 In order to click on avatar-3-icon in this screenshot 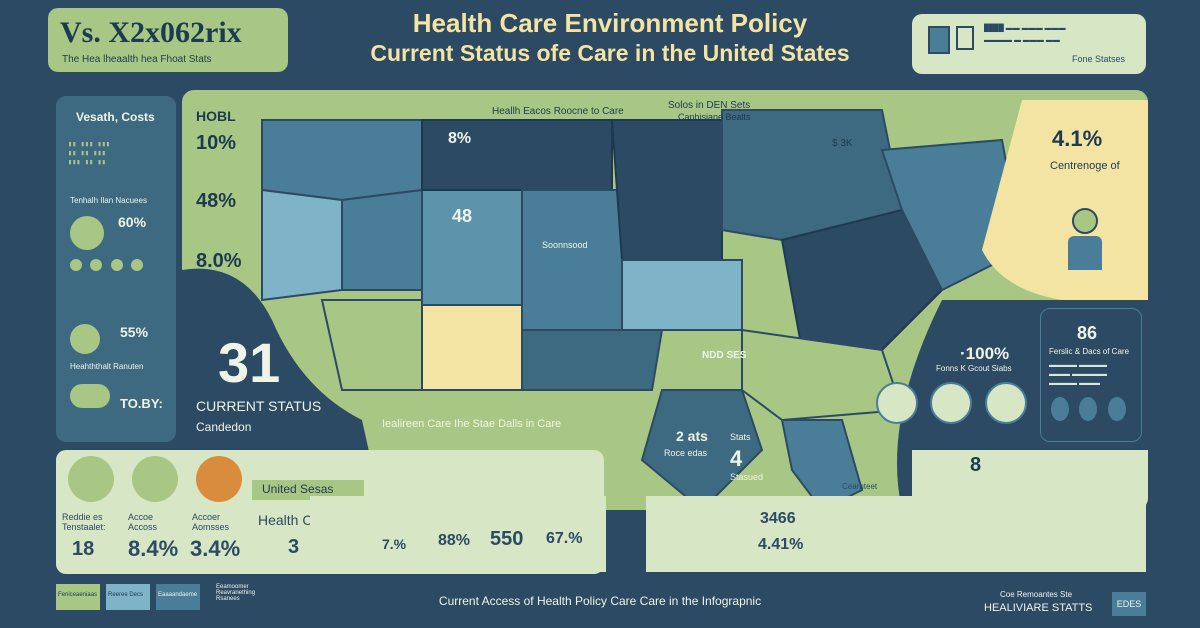, I will do `click(219, 479)`.